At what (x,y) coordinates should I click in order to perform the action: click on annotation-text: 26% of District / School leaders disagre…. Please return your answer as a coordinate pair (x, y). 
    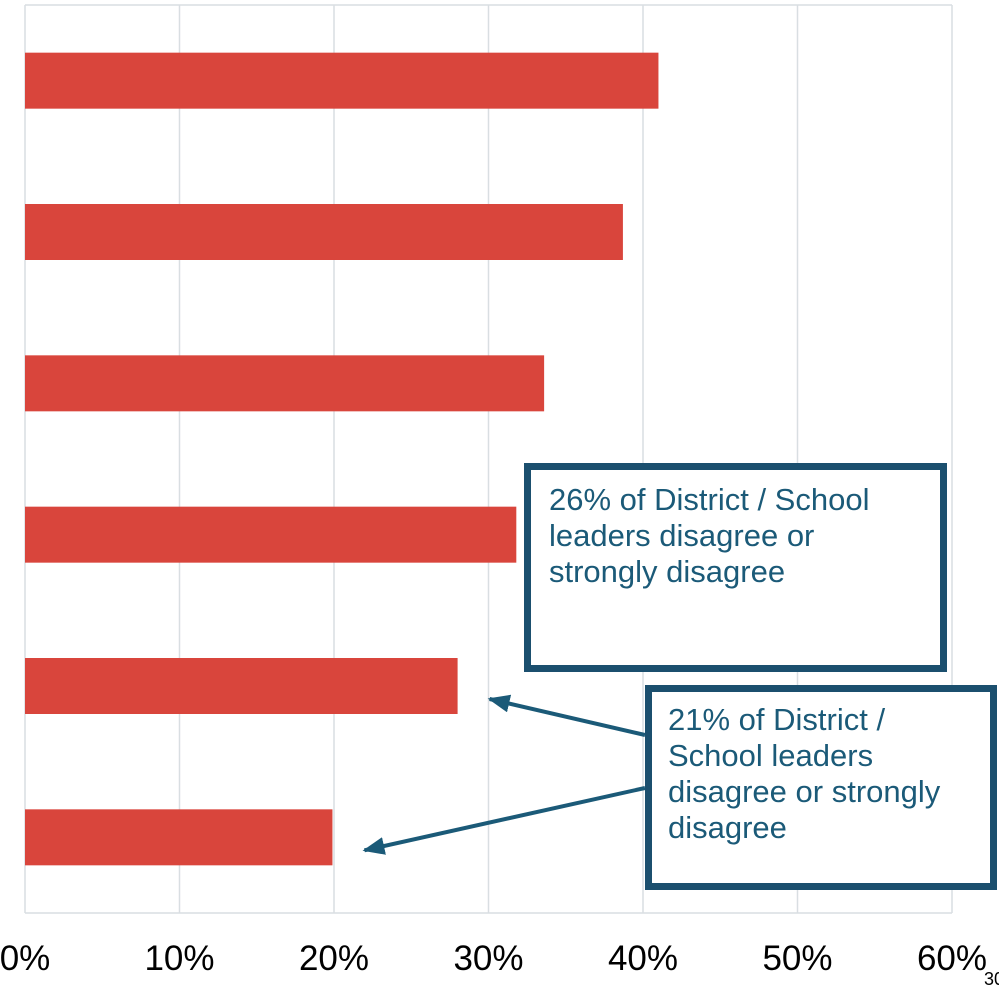
    Looking at the image, I should click on (709, 535).